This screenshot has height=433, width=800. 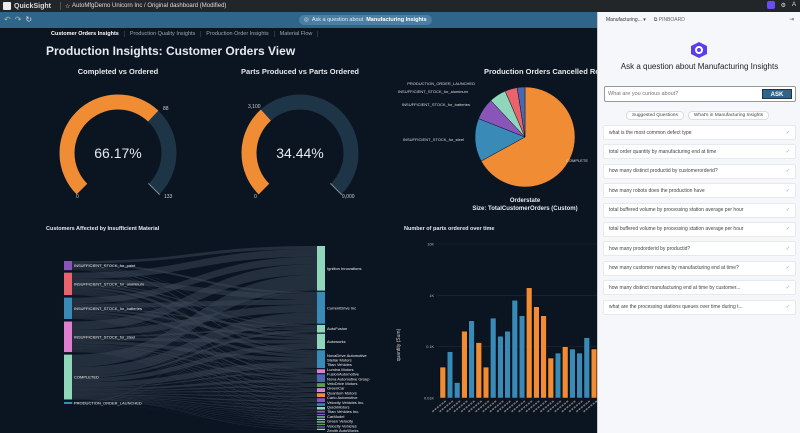 I want to click on gauge-2-target: 3,100, so click(x=254, y=107).